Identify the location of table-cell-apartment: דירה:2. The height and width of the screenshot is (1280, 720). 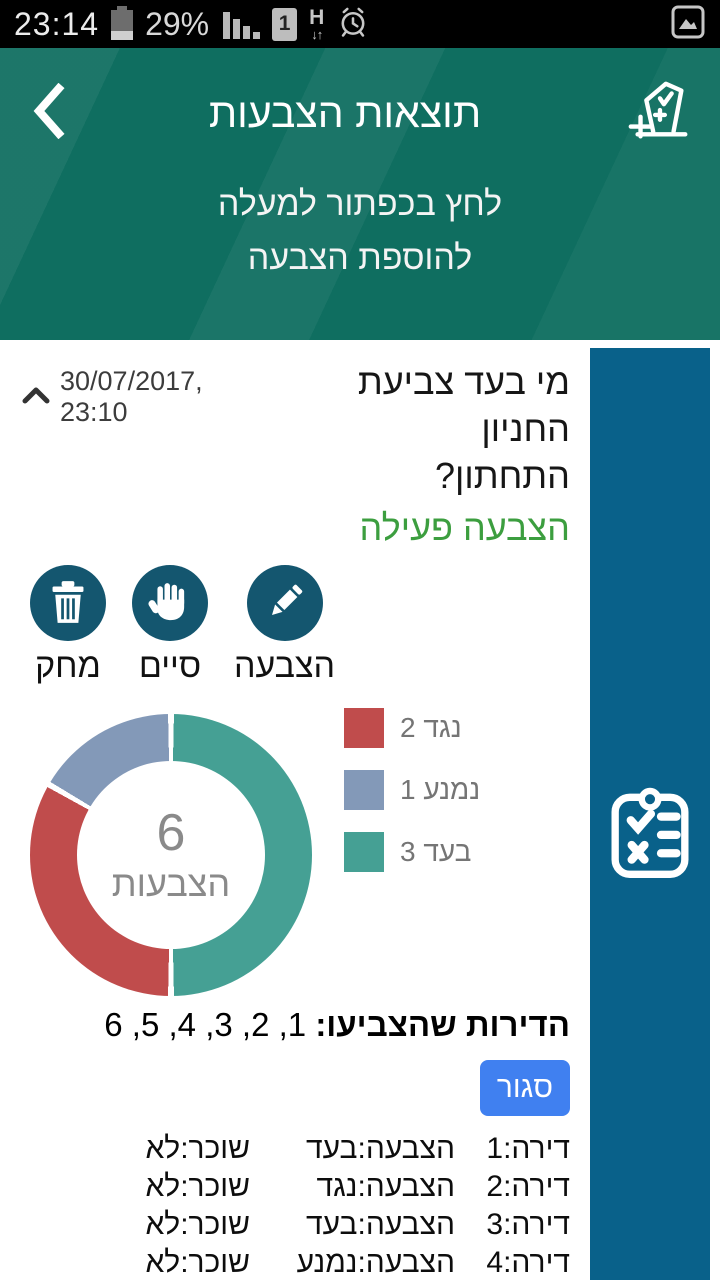
(528, 1186).